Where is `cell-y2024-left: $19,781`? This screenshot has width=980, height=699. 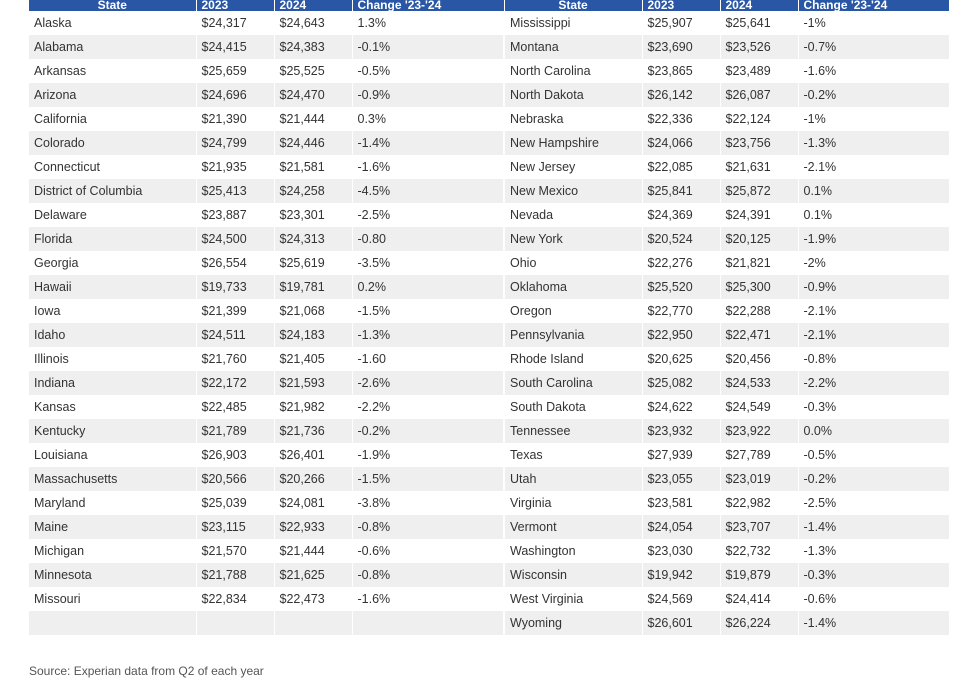 cell-y2024-left: $19,781 is located at coordinates (313, 287).